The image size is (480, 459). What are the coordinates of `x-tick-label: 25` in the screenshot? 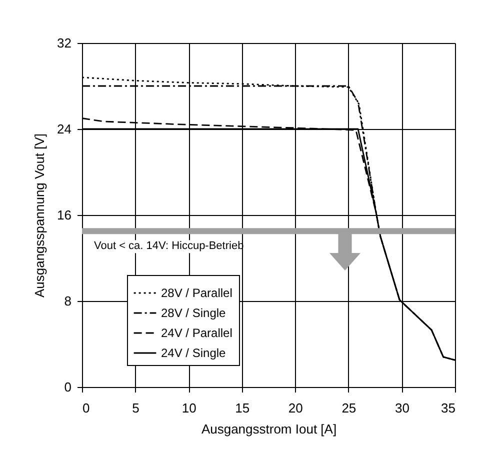 It's located at (349, 408).